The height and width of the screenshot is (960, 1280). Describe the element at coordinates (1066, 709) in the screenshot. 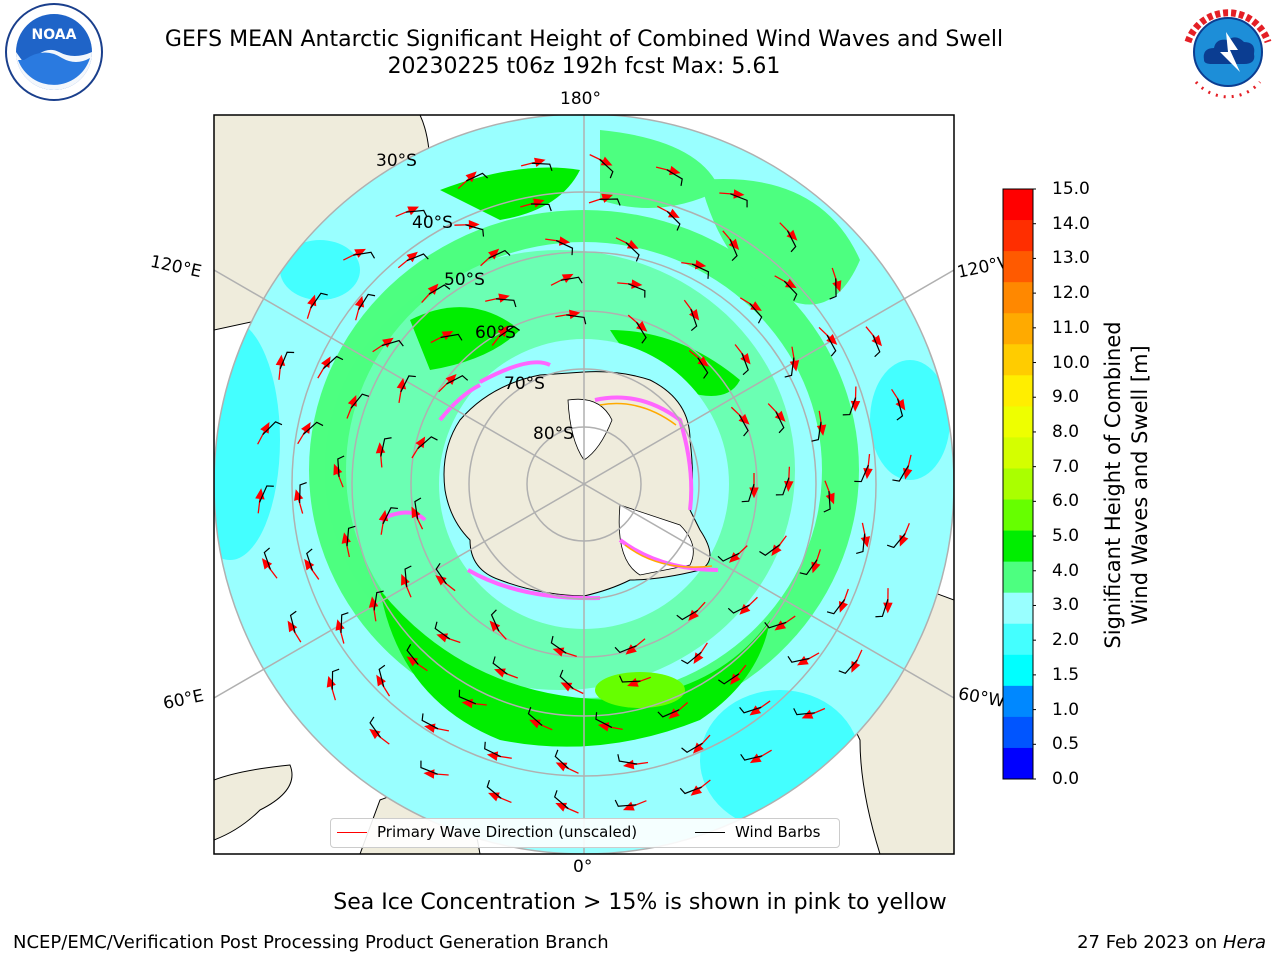

I see `colorbar-tick-label: 1.0` at that location.